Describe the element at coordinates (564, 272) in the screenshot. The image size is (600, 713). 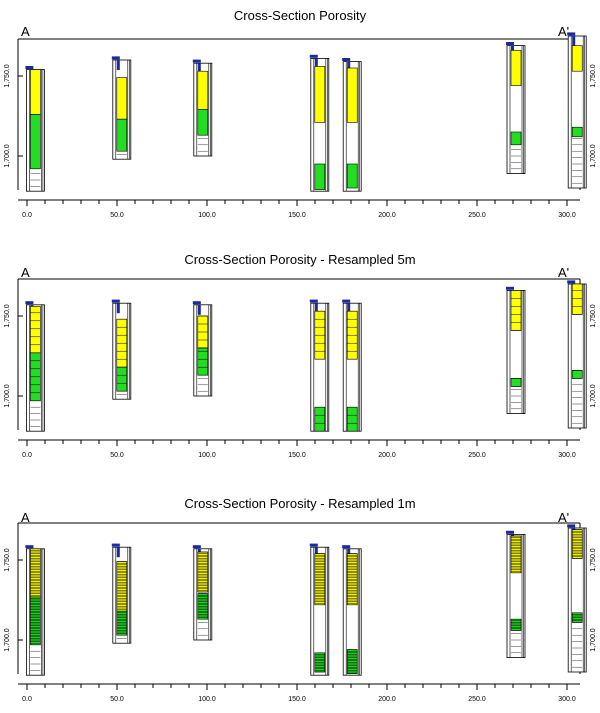
I see `panel-2-label-a-prime: A'` at that location.